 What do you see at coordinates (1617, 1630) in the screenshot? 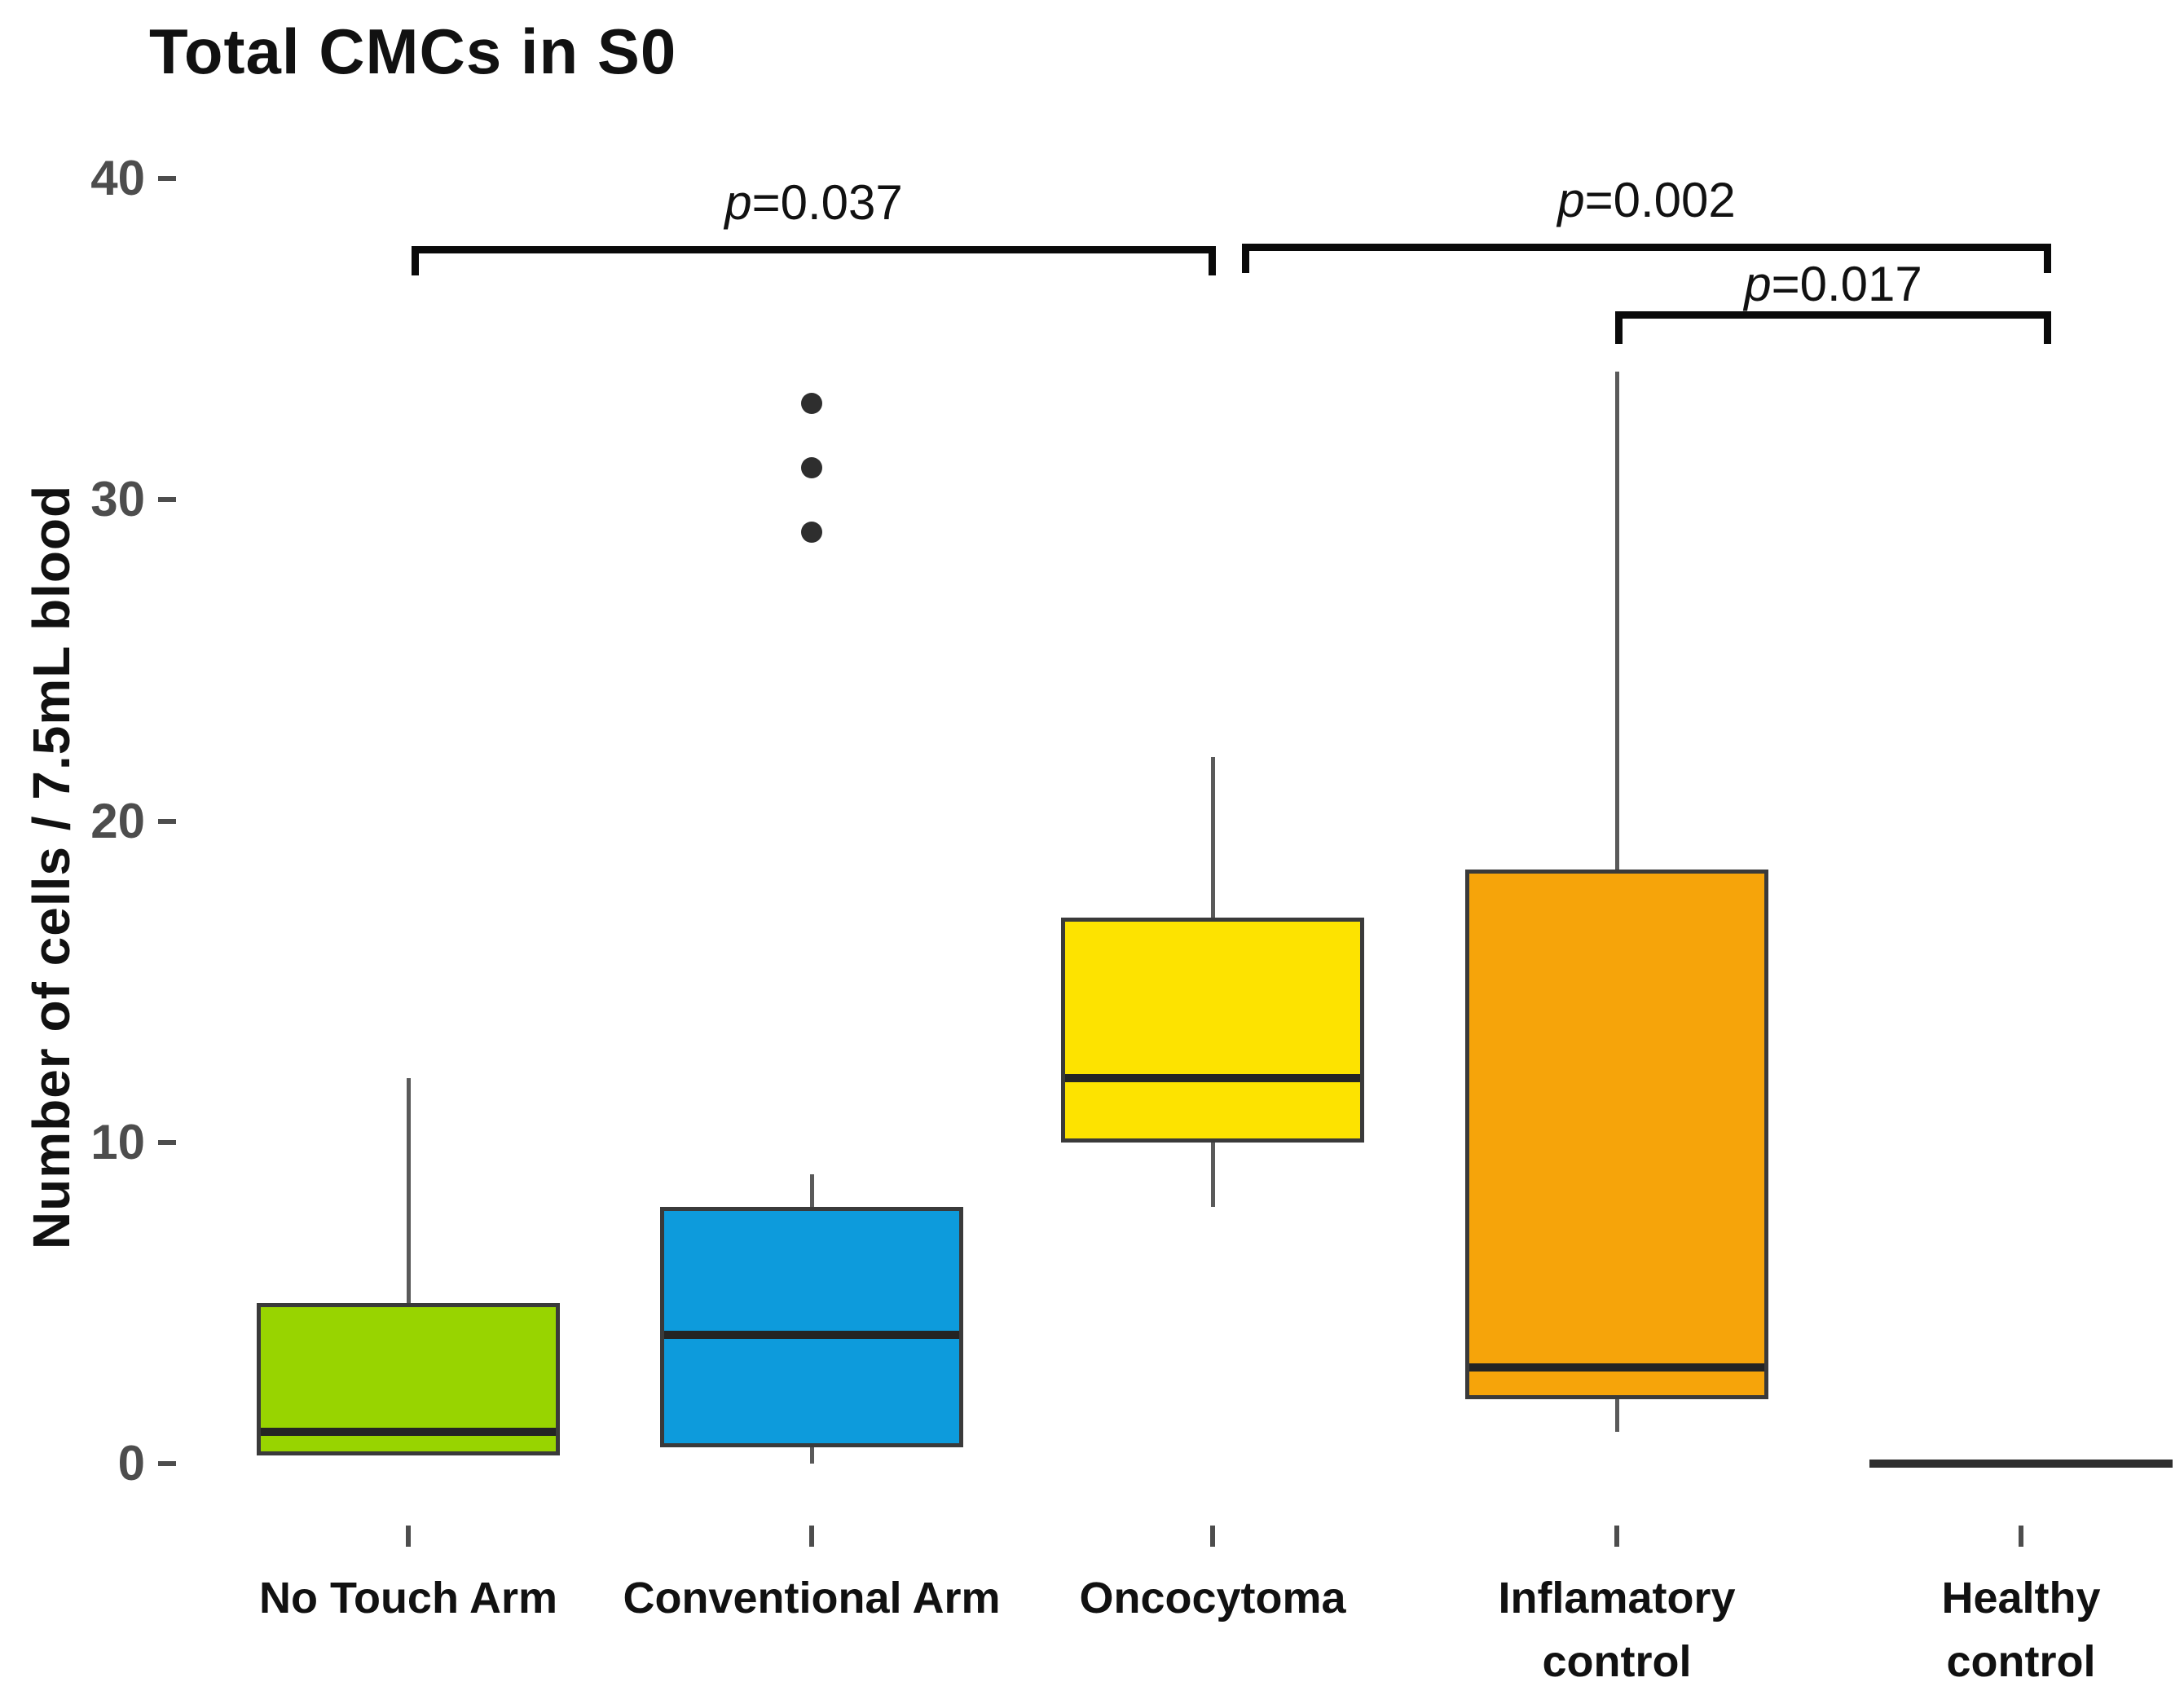
I see `category-label-3: Inflamatory control` at bounding box center [1617, 1630].